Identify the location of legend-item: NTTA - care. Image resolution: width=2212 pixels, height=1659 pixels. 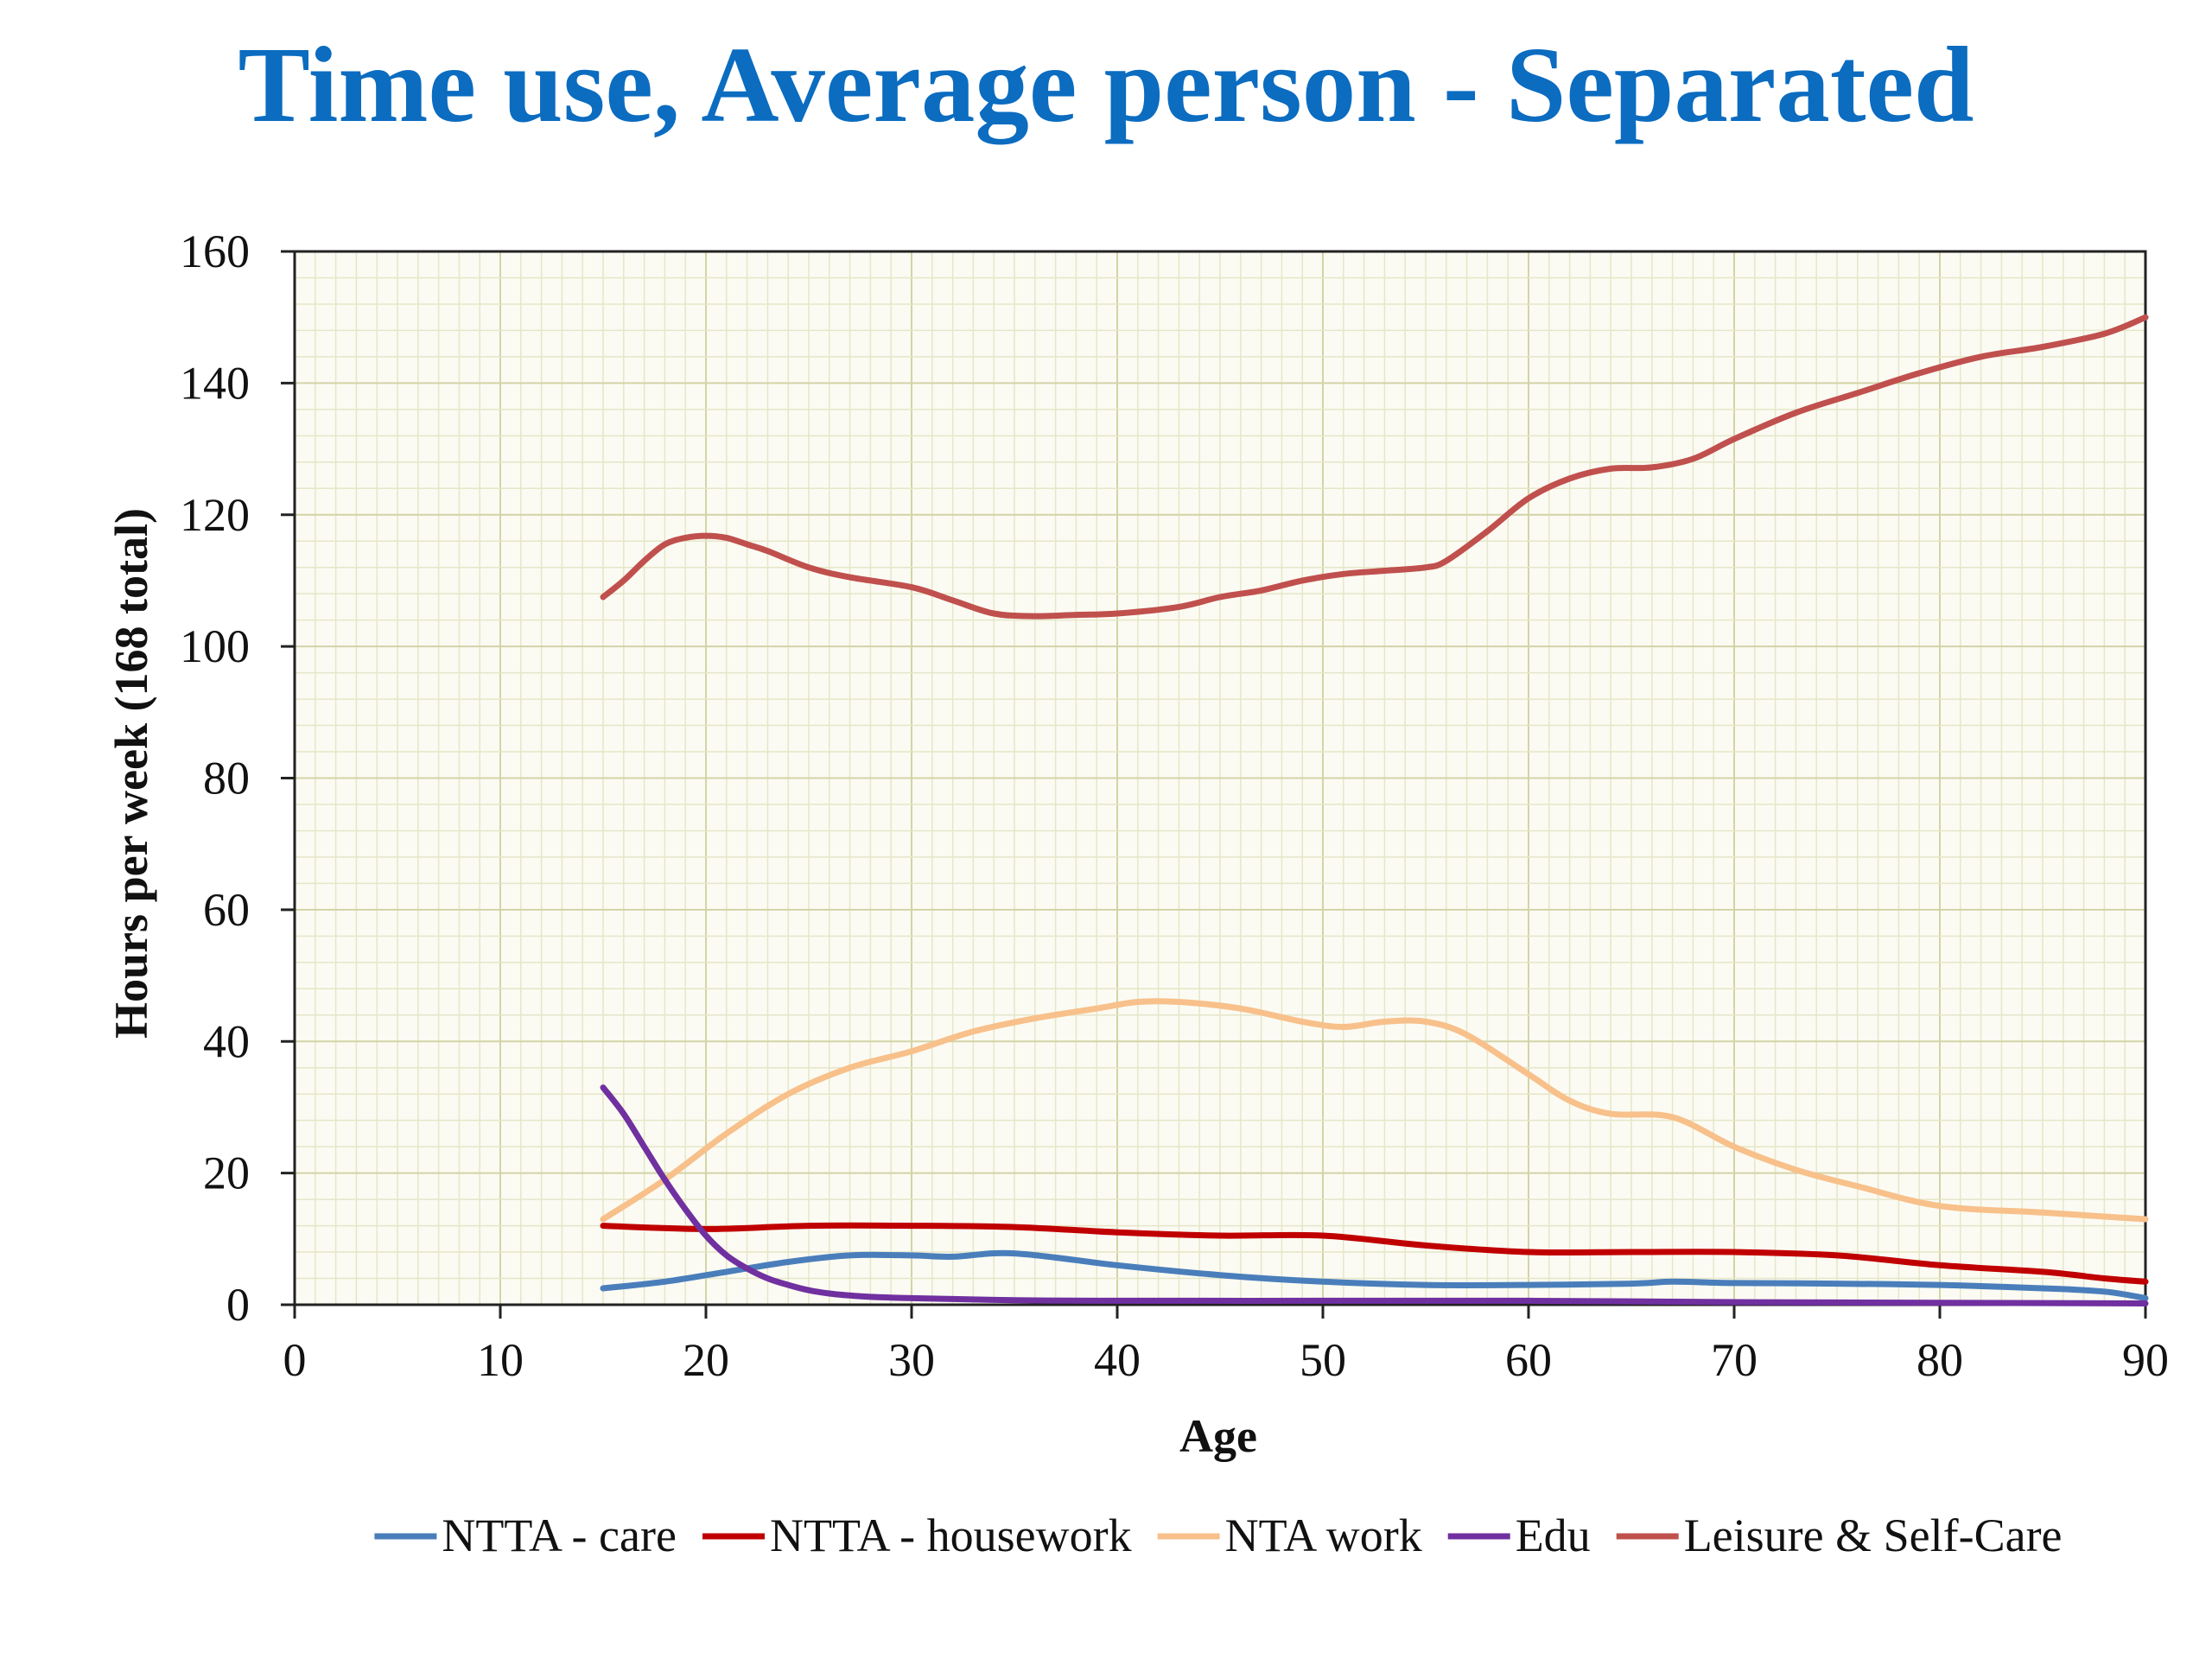
(525, 1535).